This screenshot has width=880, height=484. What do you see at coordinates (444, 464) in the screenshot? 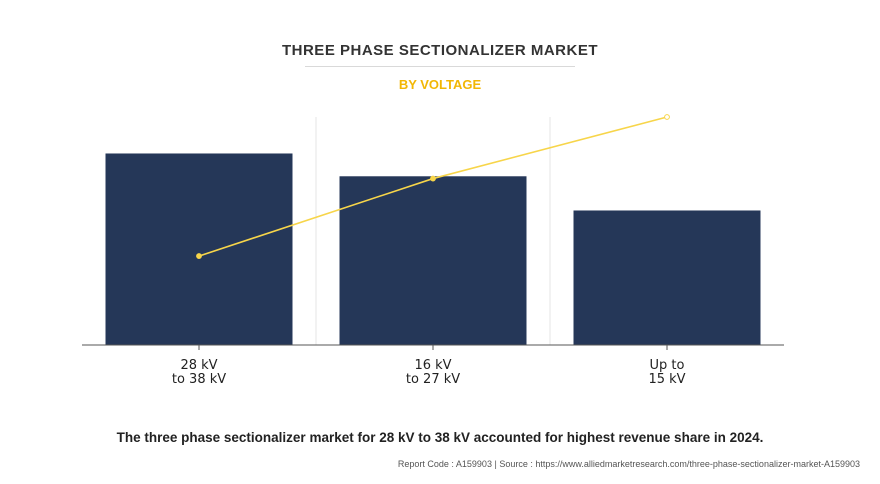
I see `report-code: Report Code : A159903` at bounding box center [444, 464].